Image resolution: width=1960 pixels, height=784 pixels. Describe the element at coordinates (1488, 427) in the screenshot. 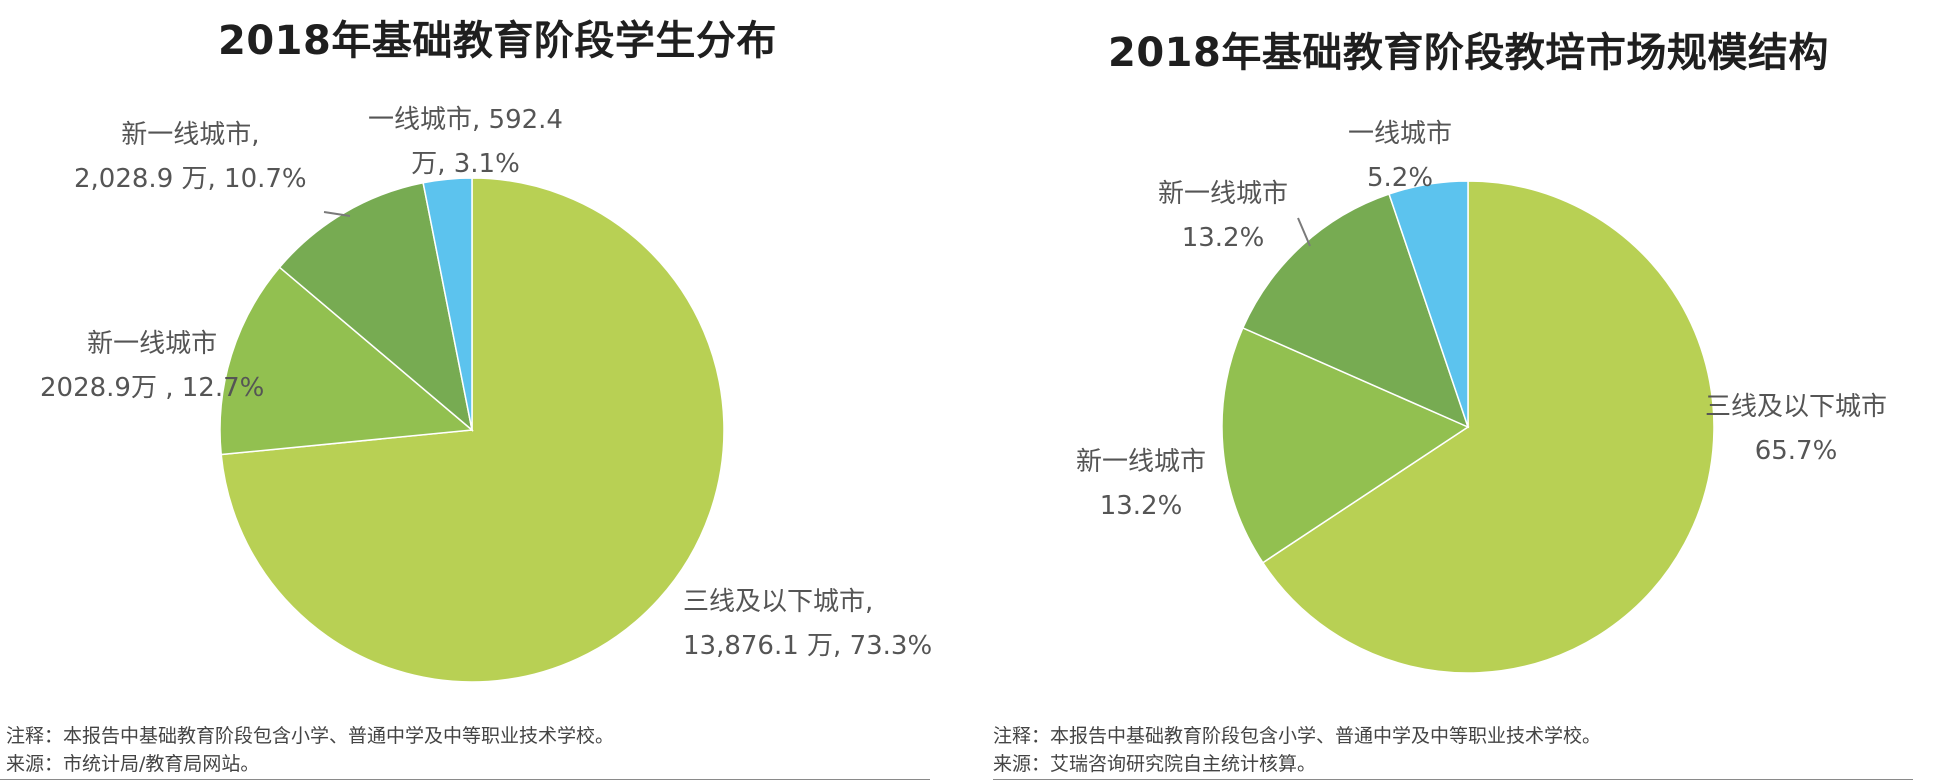

I see `slice-third-tier` at that location.